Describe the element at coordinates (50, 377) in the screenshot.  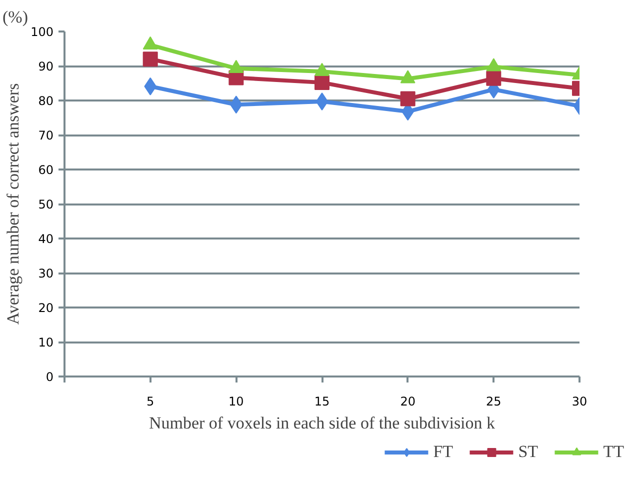
I see `y-tick-label: 0` at that location.